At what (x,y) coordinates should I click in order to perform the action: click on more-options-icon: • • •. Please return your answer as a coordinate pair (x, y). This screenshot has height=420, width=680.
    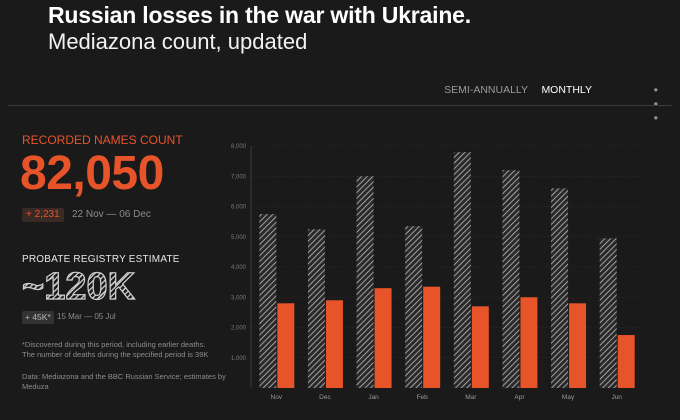
    Looking at the image, I should click on (656, 104).